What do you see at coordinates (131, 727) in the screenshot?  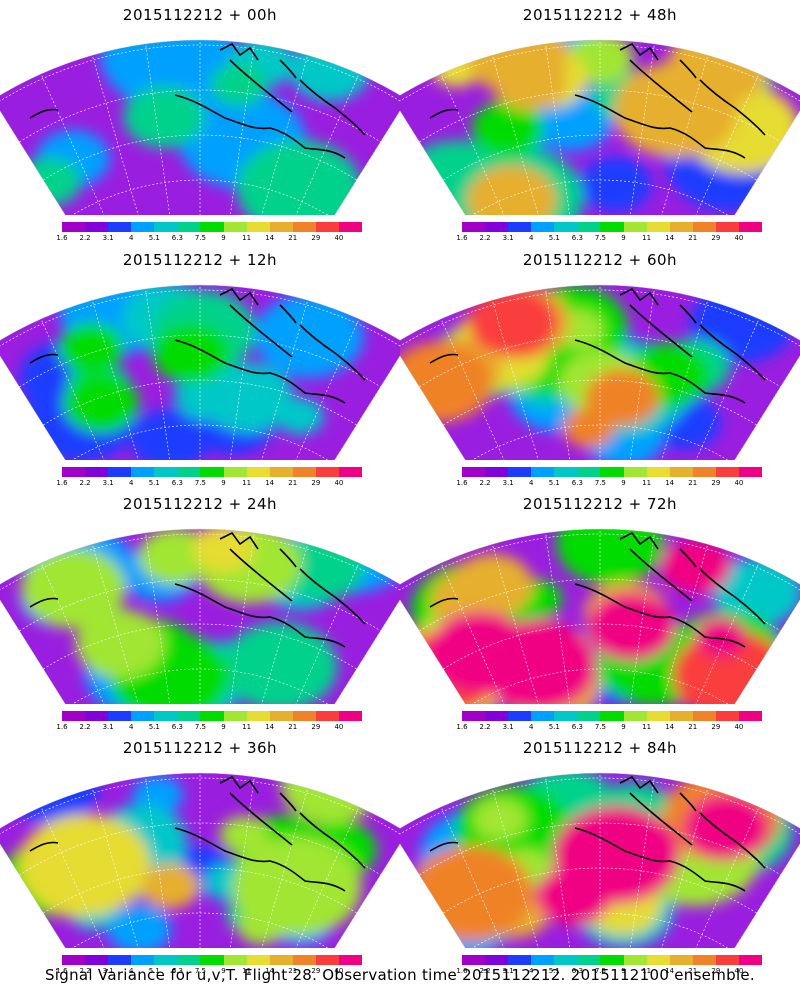 I see `colorbar-tick-label: 4` at bounding box center [131, 727].